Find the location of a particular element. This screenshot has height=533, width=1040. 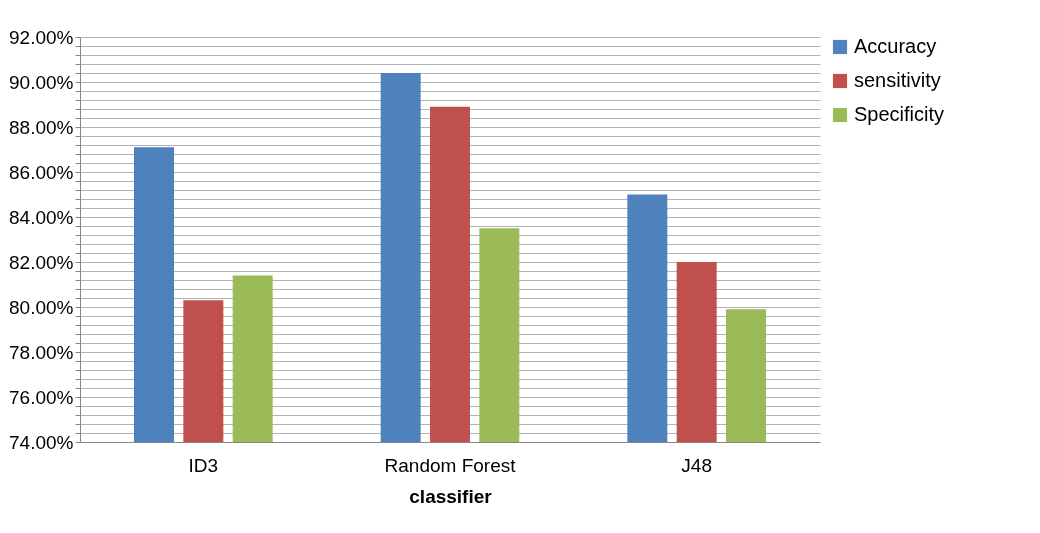

legend-label: sensitivity is located at coordinates (897, 80).